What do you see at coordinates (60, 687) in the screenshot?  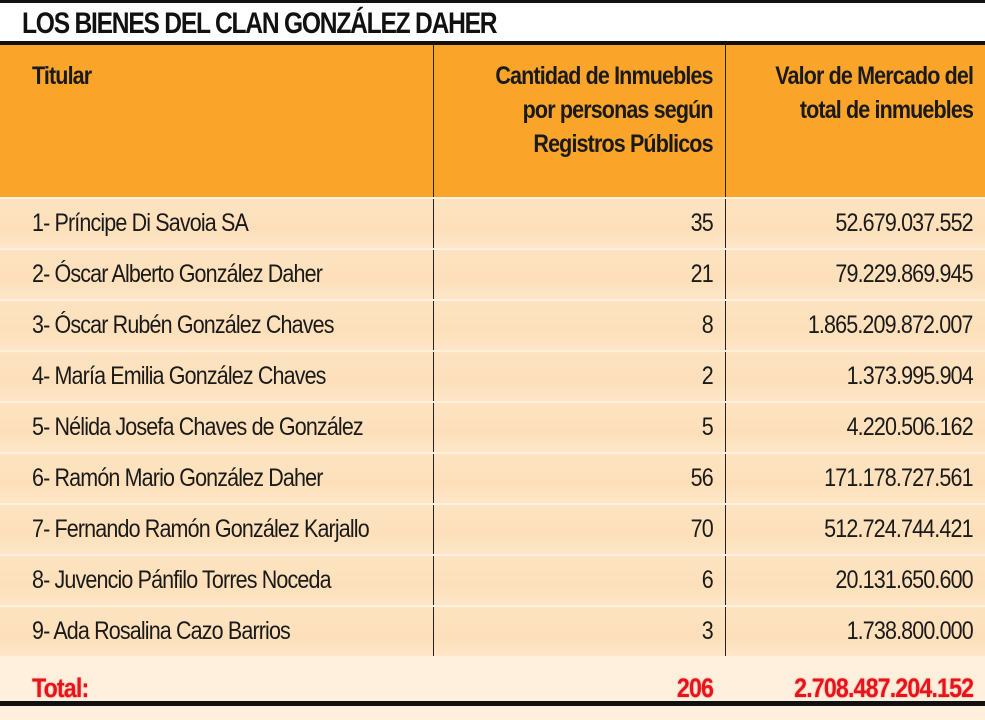 I see `total-label-text: Total:` at bounding box center [60, 687].